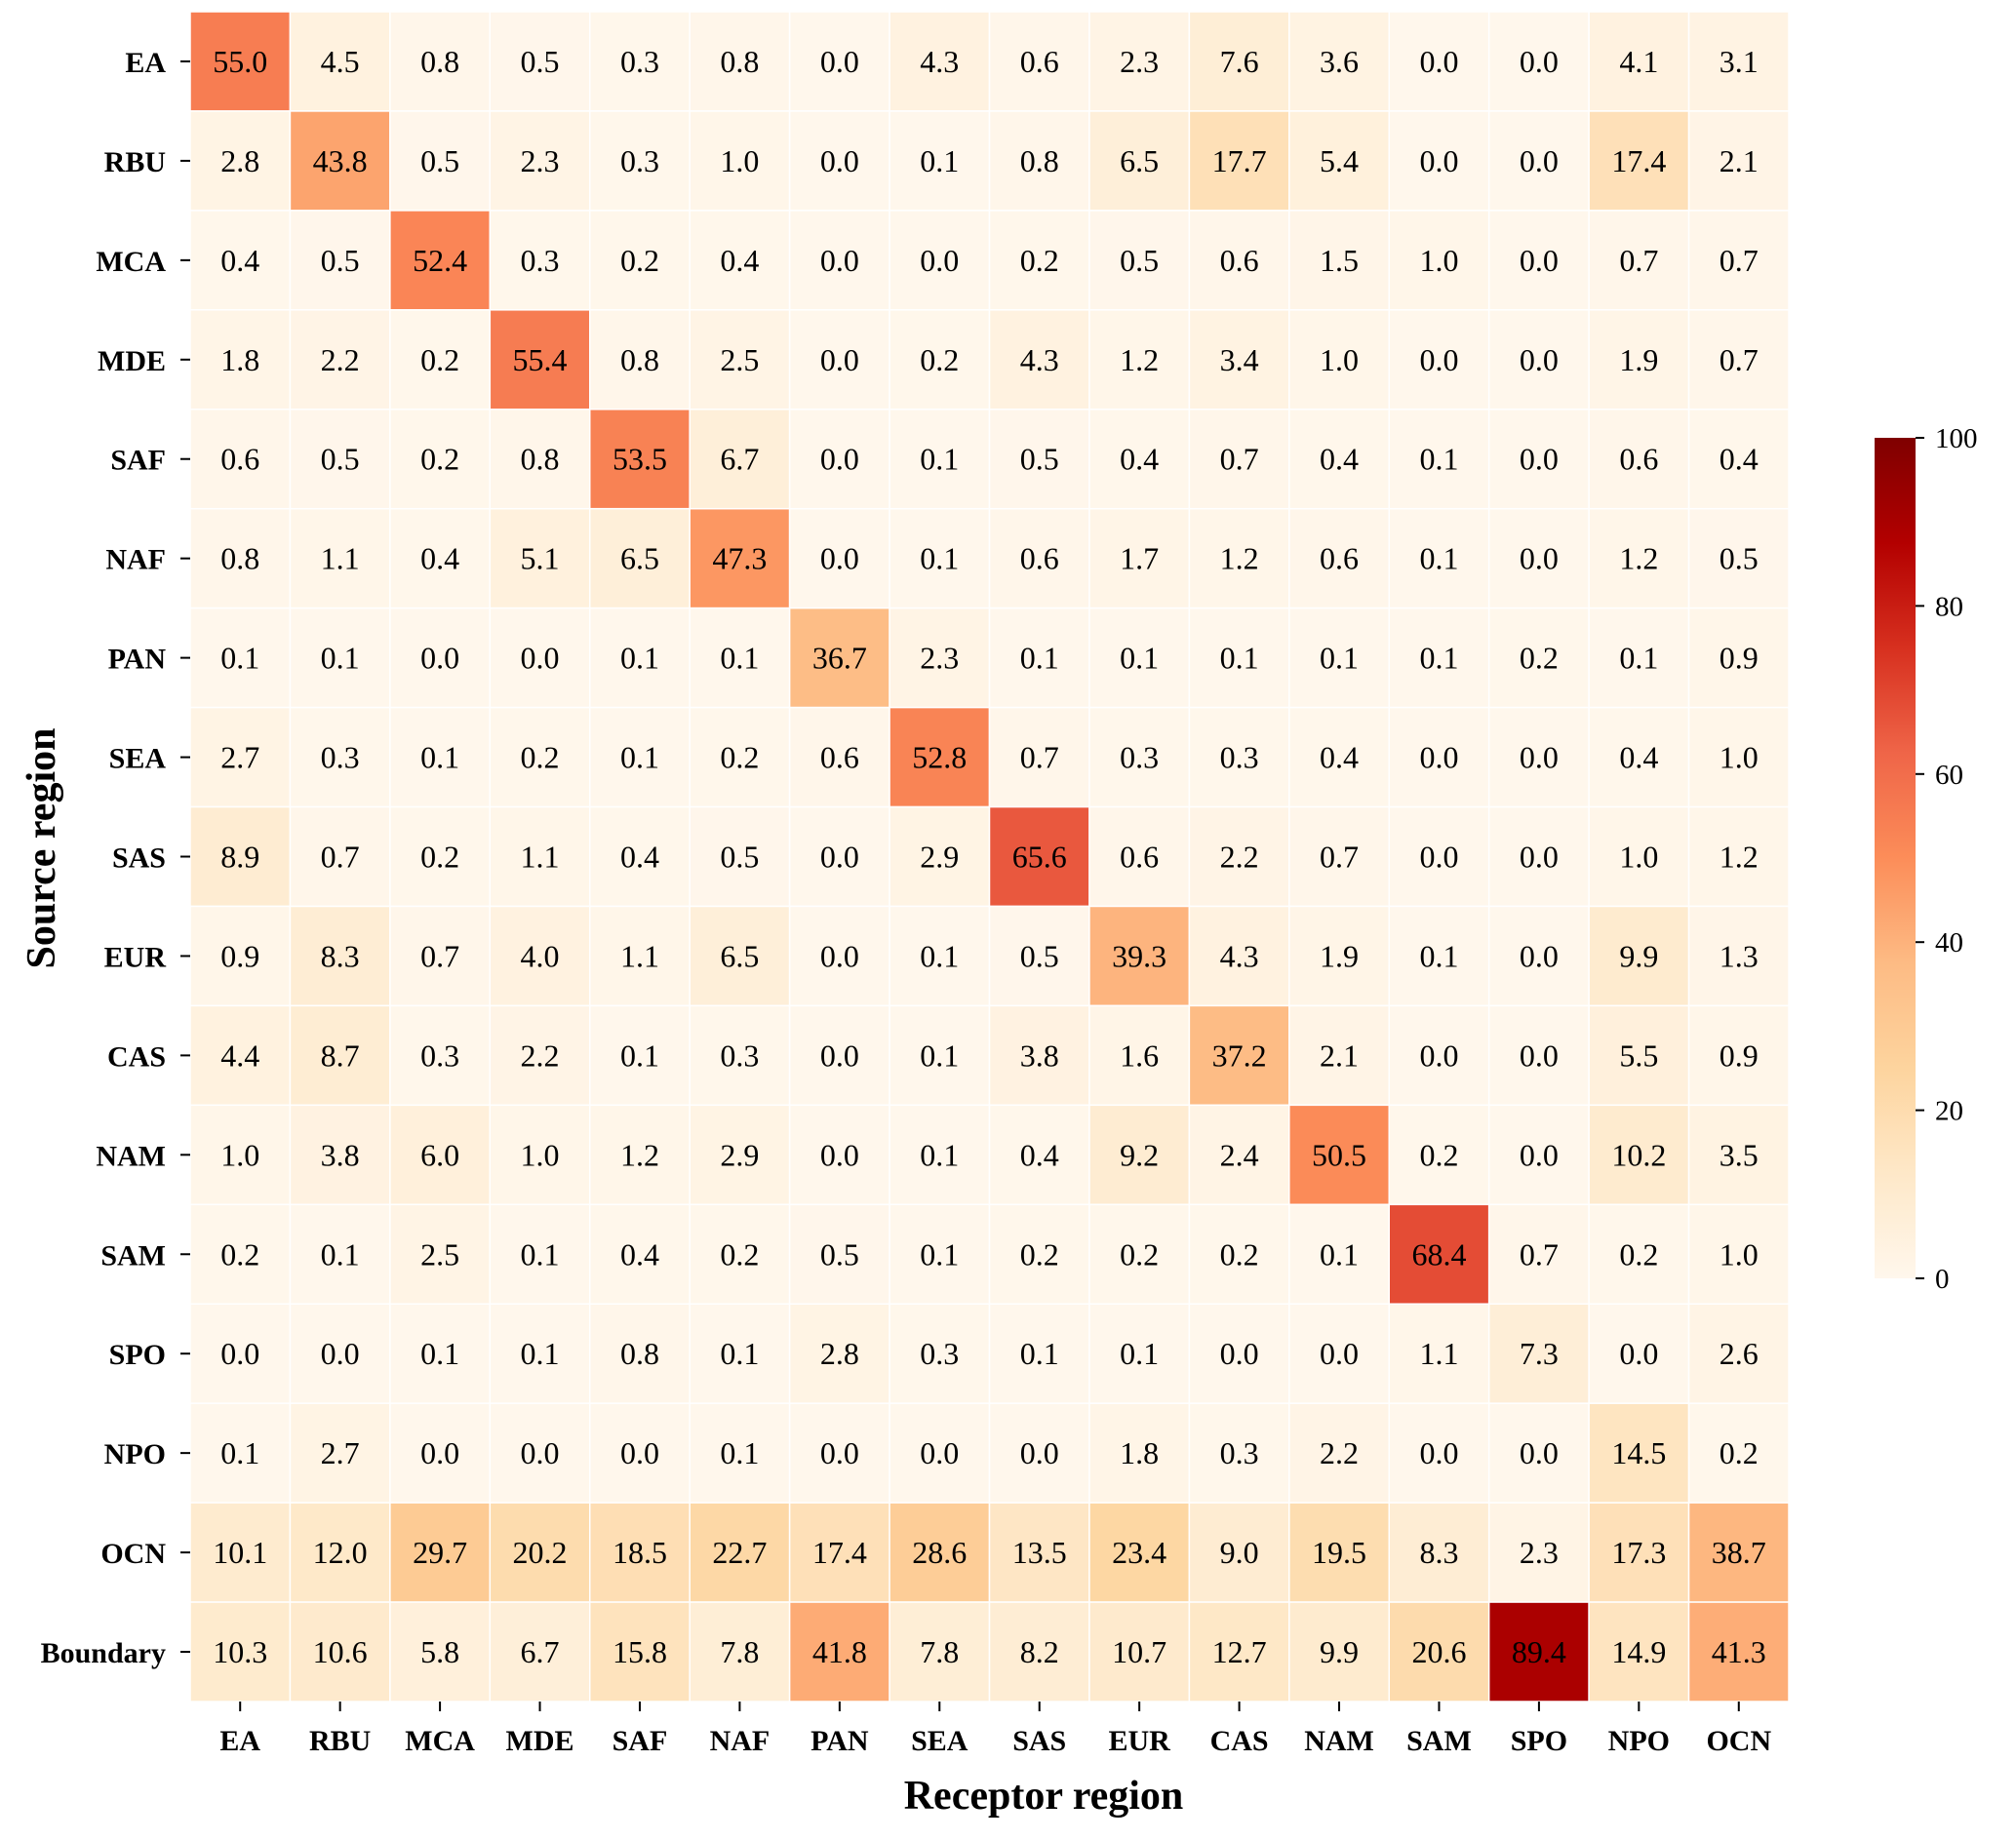 This screenshot has height=1840, width=2016. Describe the element at coordinates (1239, 1453) in the screenshot. I see `heatmap-cell-npo-cas` at that location.